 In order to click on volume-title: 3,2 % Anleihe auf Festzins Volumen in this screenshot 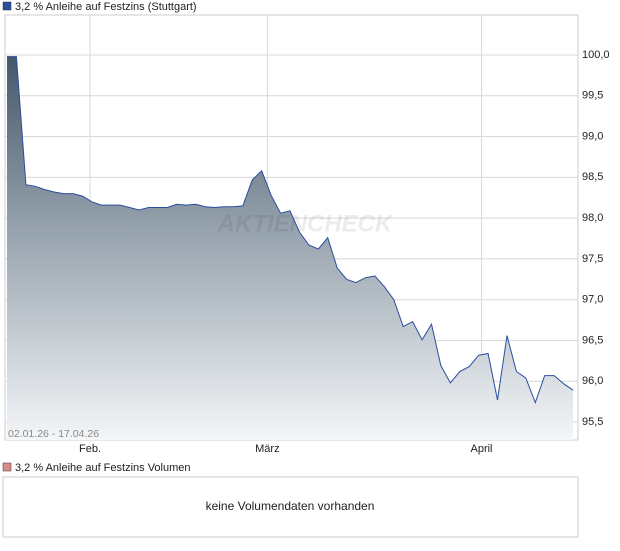, I will do `click(103, 468)`.